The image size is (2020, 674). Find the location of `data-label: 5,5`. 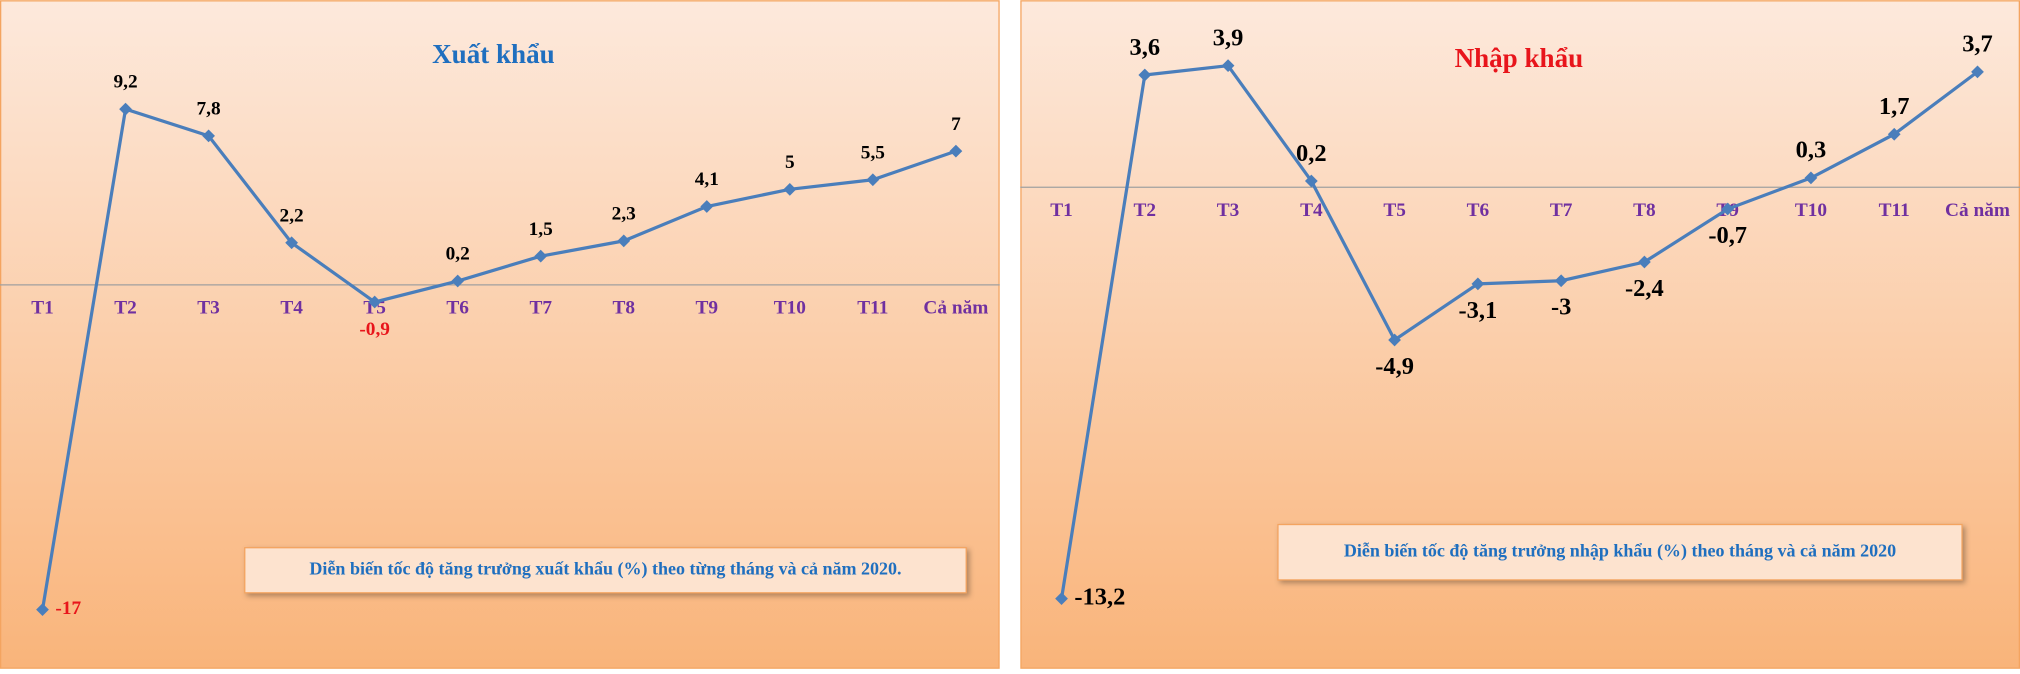

data-label: 5,5 is located at coordinates (873, 152).